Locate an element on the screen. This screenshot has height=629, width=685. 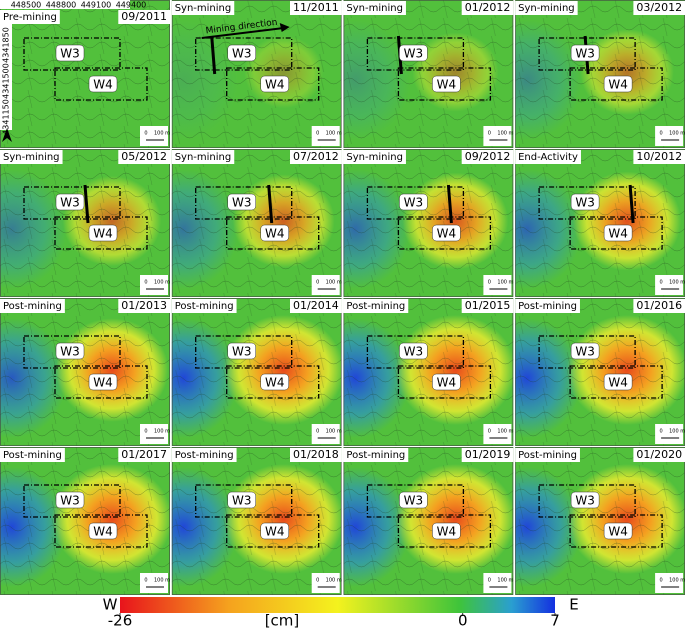
date-label: 03/2012 is located at coordinates (659, 7).